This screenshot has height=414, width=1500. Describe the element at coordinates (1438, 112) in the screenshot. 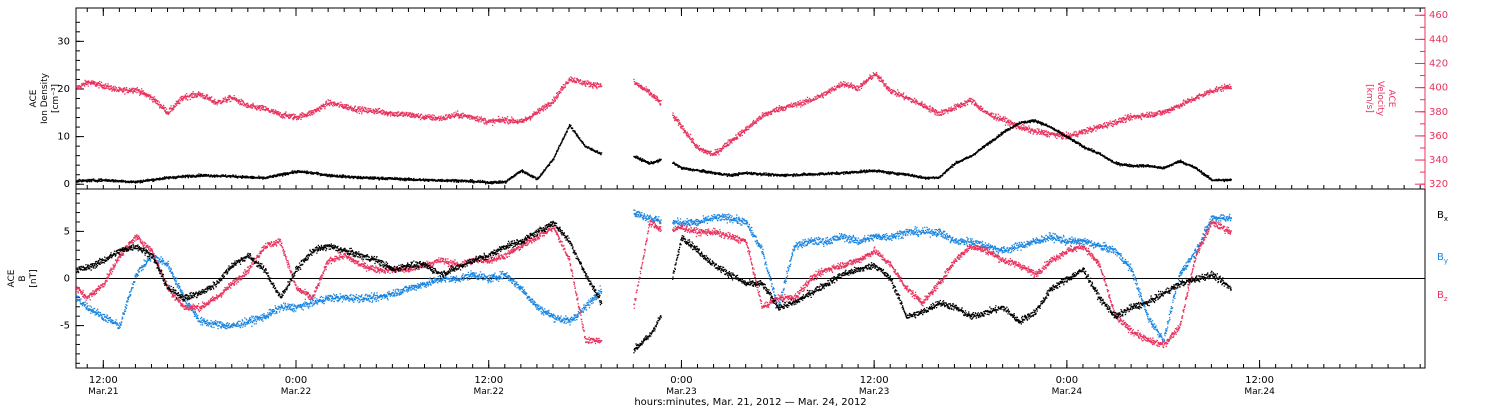

I see `top-right-tick-label: 380` at that location.